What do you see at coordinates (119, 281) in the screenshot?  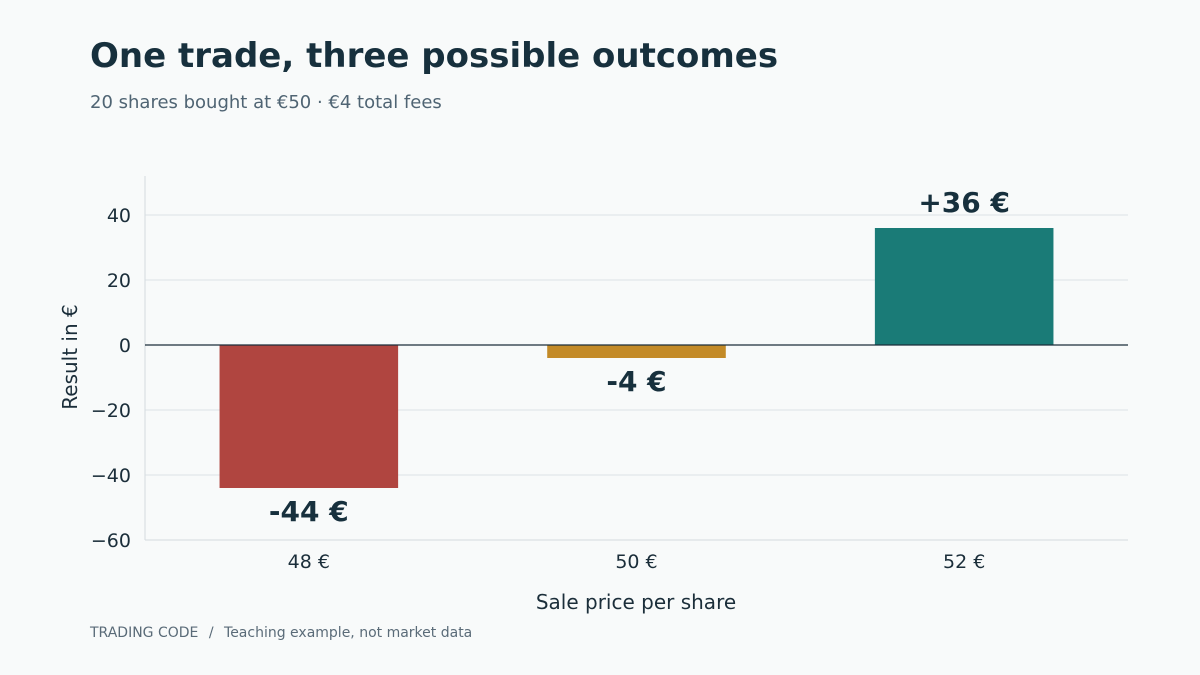 I see `y-tick-label: 20` at bounding box center [119, 281].